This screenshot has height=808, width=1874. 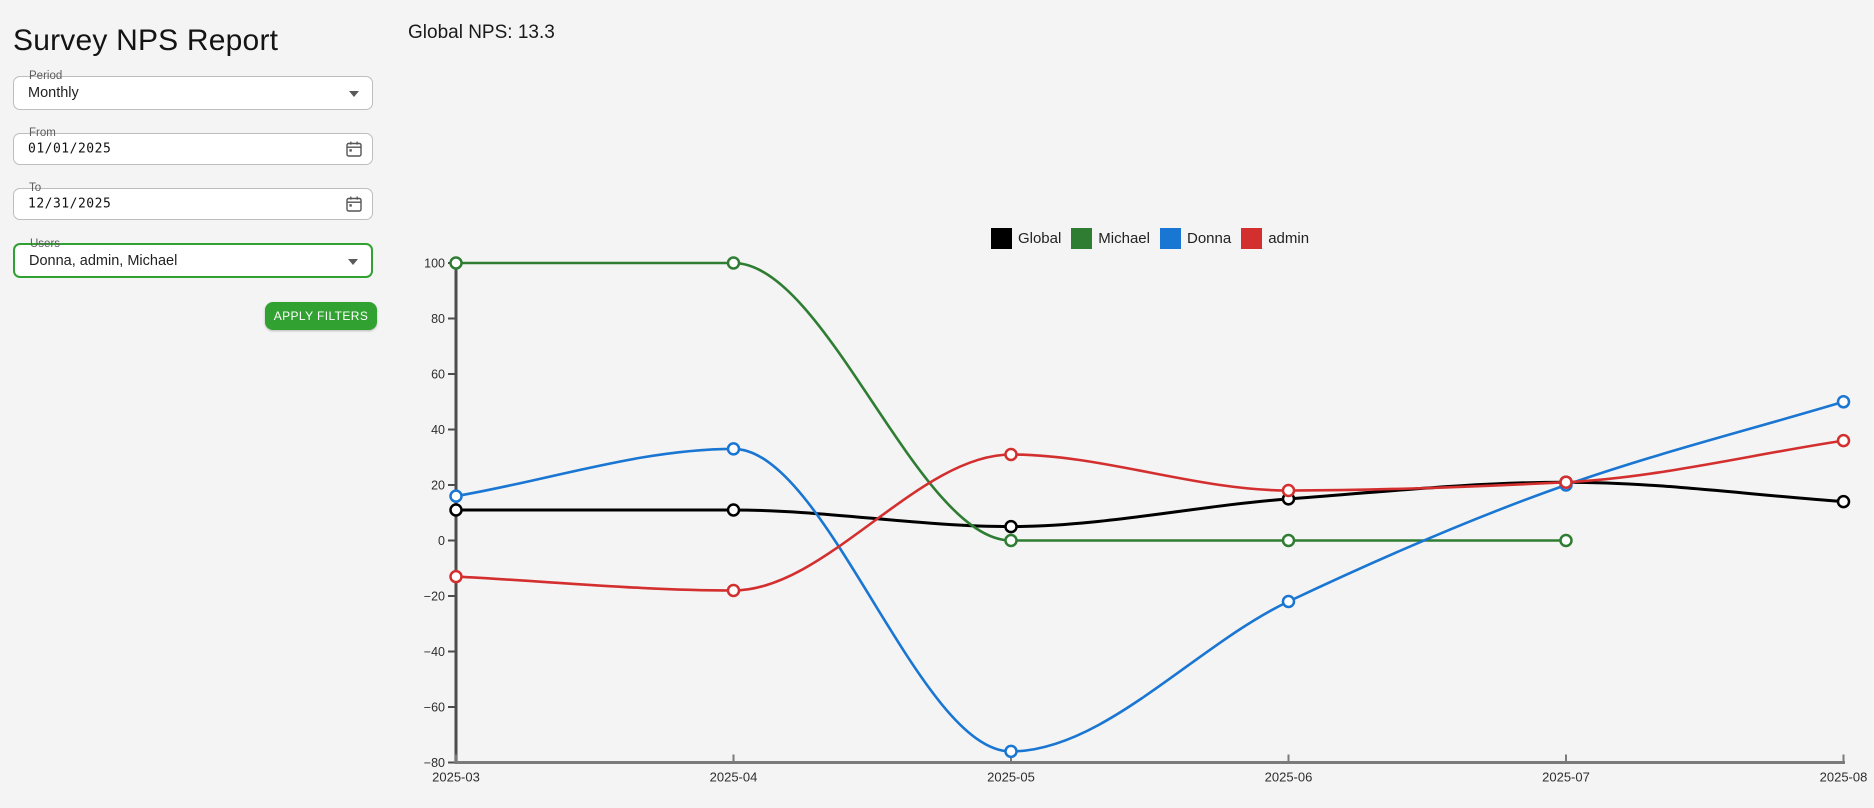 What do you see at coordinates (42, 133) in the screenshot?
I see `from-label: From` at bounding box center [42, 133].